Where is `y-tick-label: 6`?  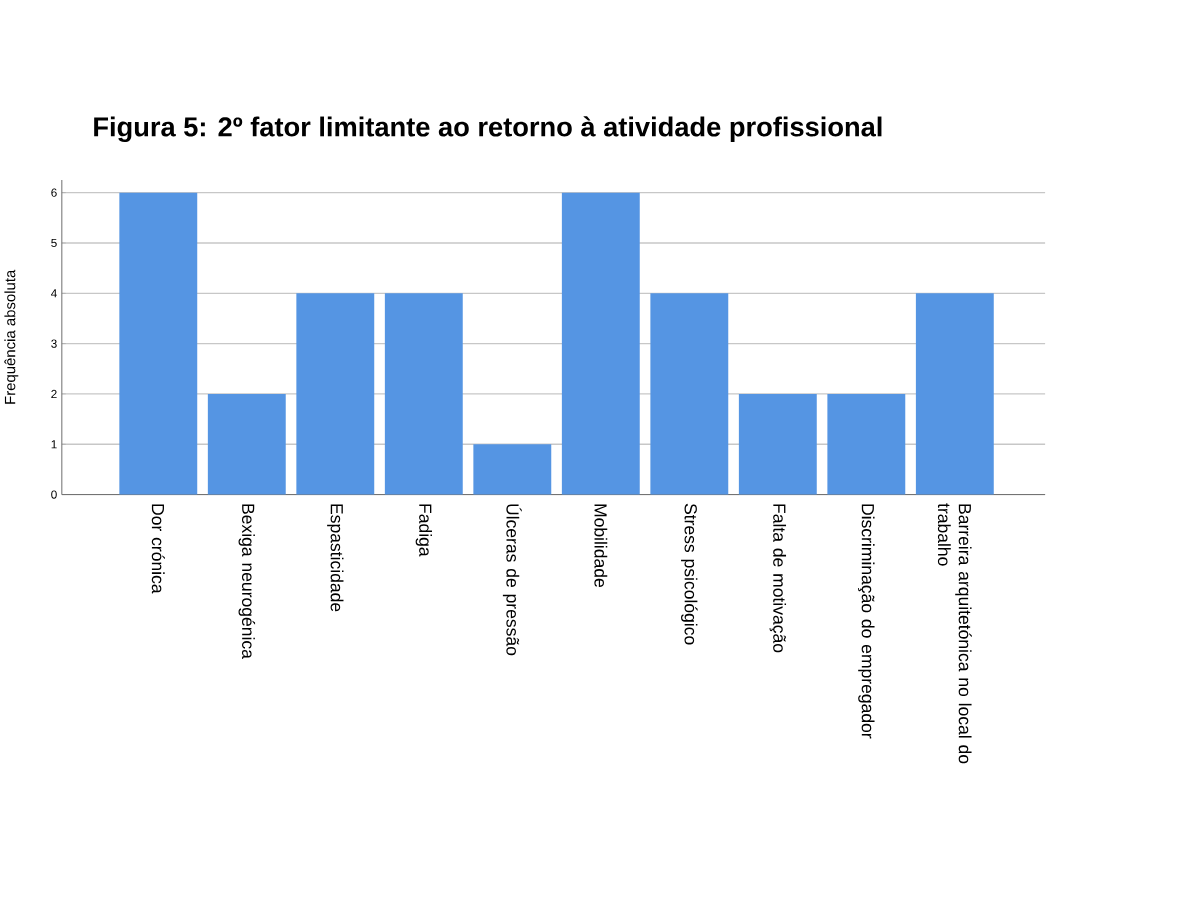 y-tick-label: 6 is located at coordinates (54, 192).